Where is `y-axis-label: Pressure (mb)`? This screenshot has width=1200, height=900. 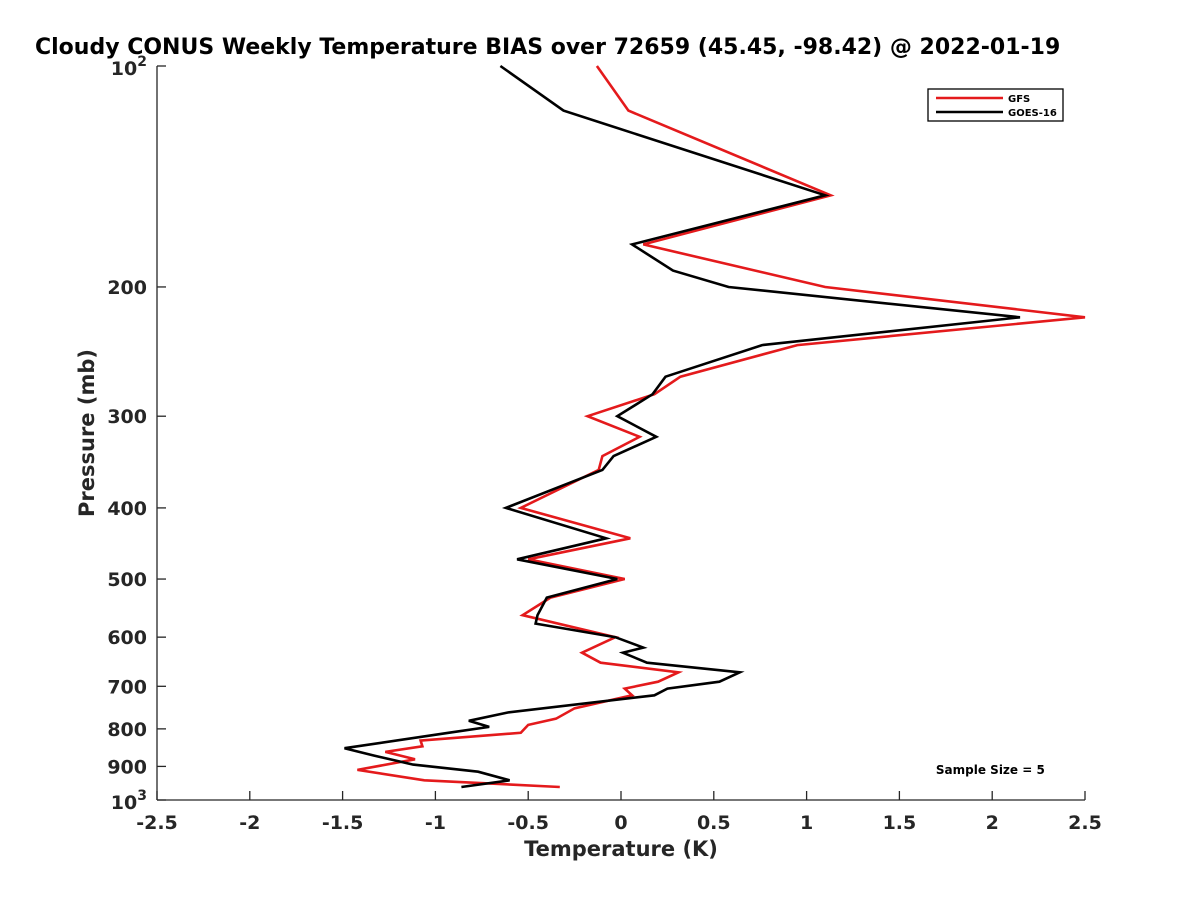 y-axis-label: Pressure (mb) is located at coordinates (87, 433).